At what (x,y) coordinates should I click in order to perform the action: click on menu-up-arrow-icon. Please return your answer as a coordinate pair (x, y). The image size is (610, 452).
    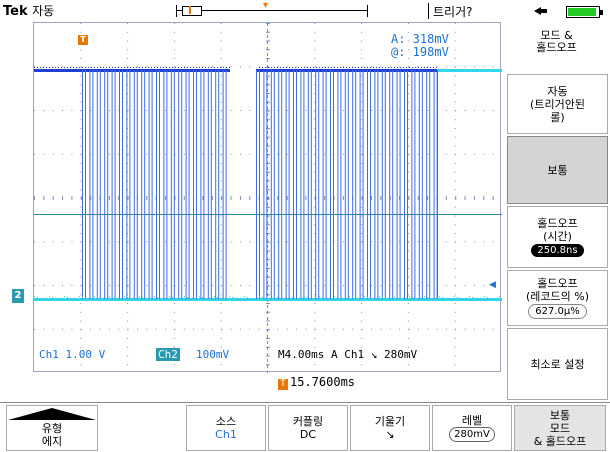
    Looking at the image, I should click on (52, 414).